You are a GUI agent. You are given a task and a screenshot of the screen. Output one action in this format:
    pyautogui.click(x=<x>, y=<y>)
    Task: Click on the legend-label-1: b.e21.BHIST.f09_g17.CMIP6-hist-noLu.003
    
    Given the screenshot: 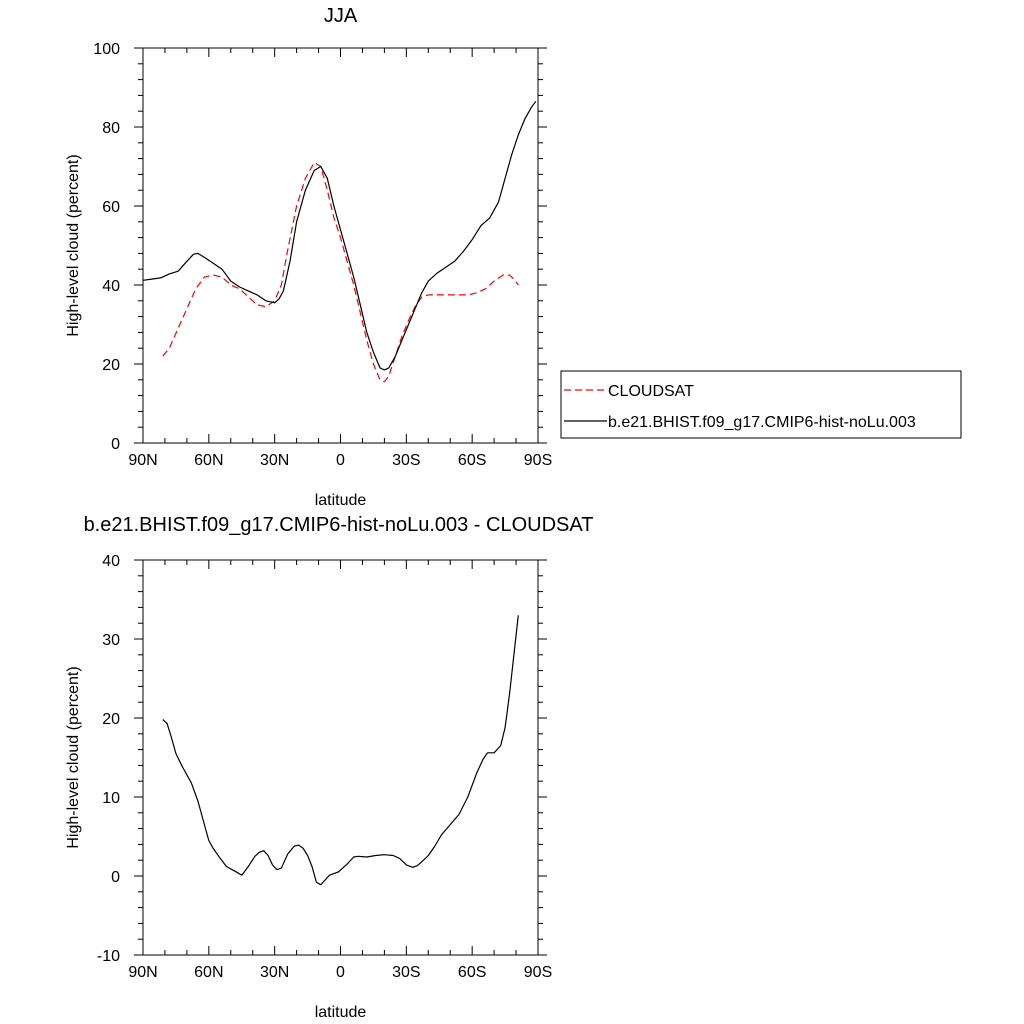 What is the action you would take?
    pyautogui.click(x=762, y=422)
    